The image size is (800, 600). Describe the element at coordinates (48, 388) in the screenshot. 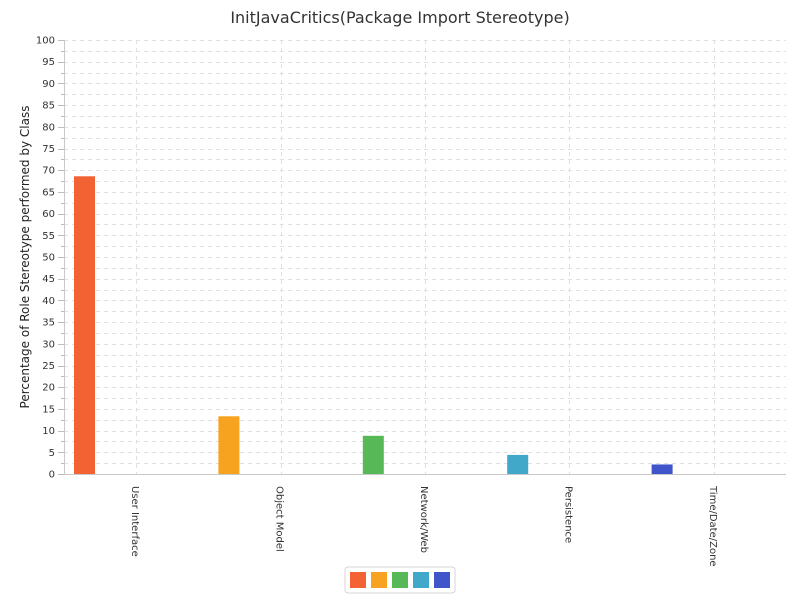

I see `y-tick-label: 20` at that location.